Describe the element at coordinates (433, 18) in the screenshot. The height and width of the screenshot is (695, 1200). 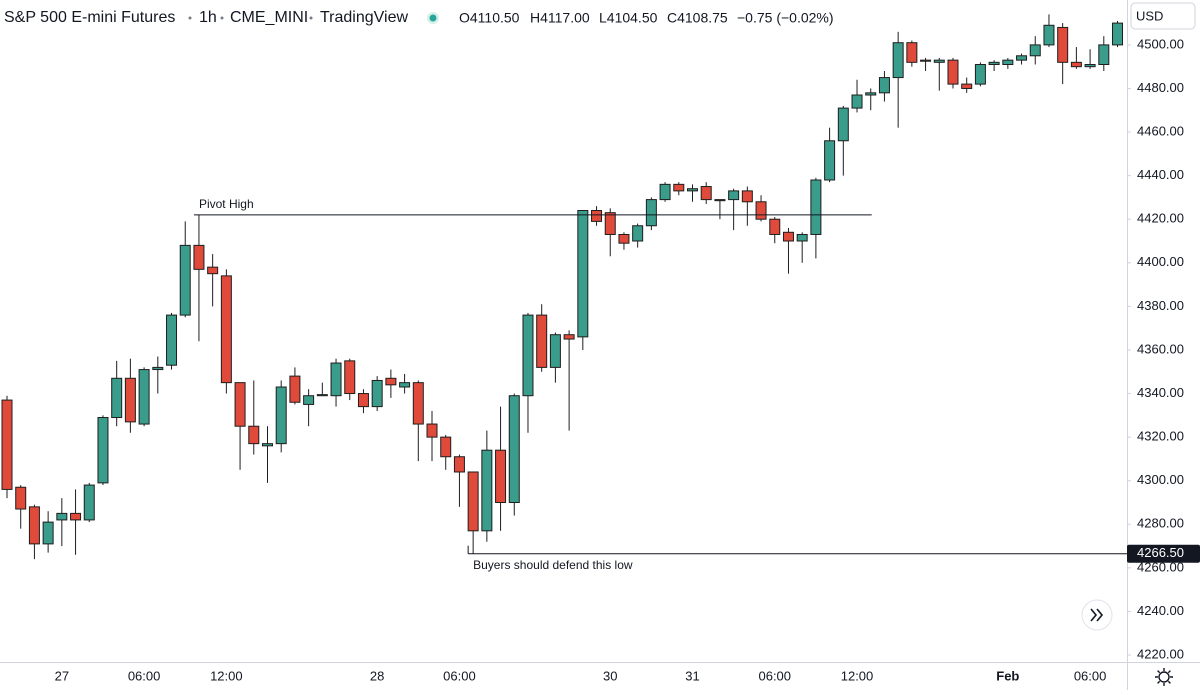
I see `status-dot` at that location.